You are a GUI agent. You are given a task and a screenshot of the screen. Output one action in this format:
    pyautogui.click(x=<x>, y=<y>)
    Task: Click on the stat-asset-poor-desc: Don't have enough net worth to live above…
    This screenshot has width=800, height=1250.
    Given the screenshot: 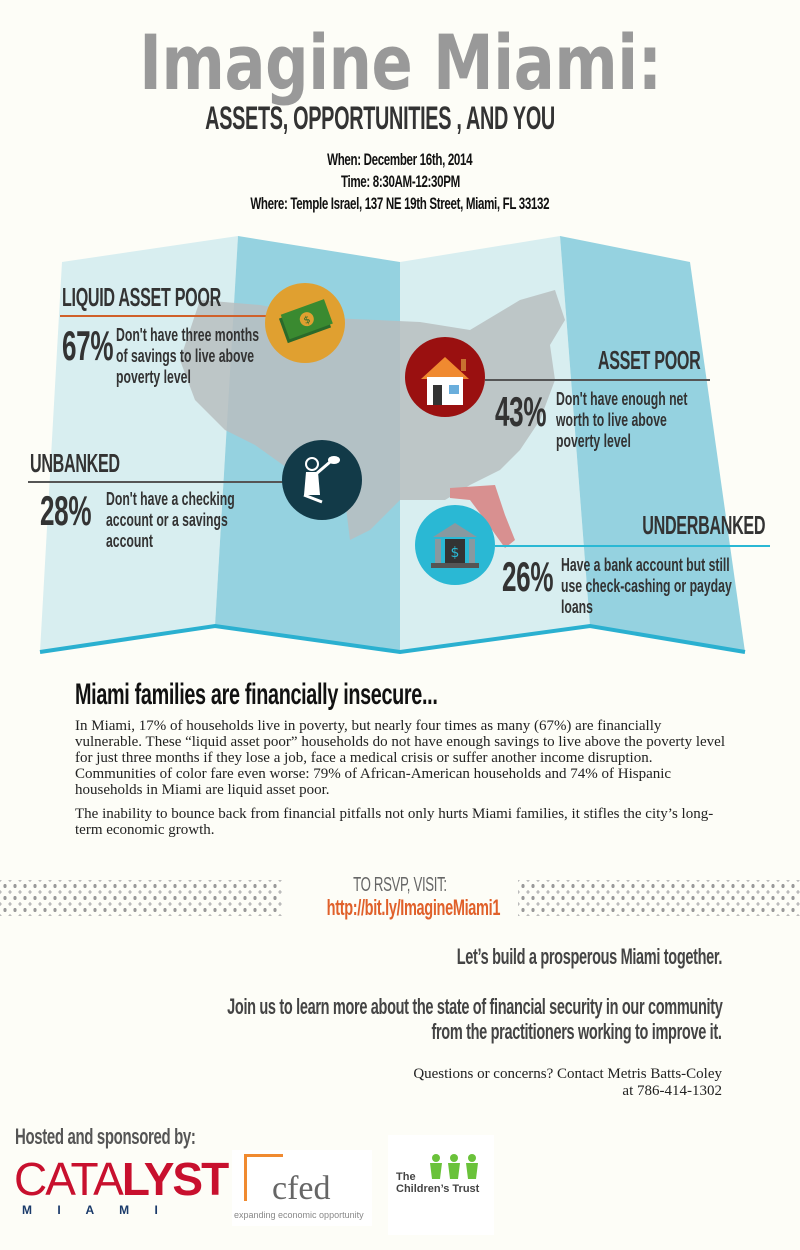 What is the action you would take?
    pyautogui.click(x=622, y=420)
    